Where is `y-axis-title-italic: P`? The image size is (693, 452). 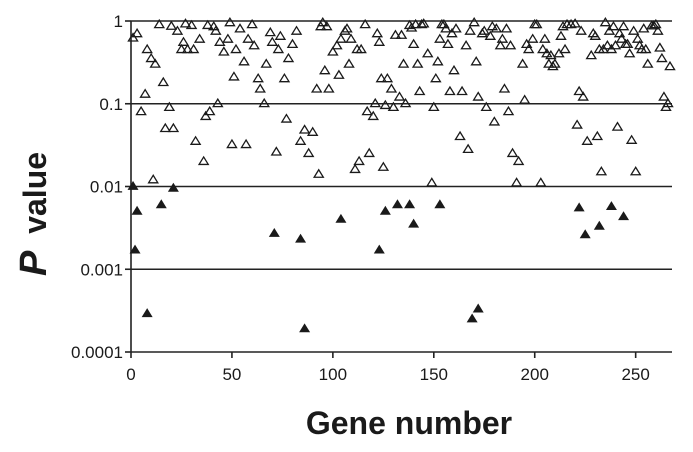 y-axis-title-italic: P is located at coordinates (34, 263).